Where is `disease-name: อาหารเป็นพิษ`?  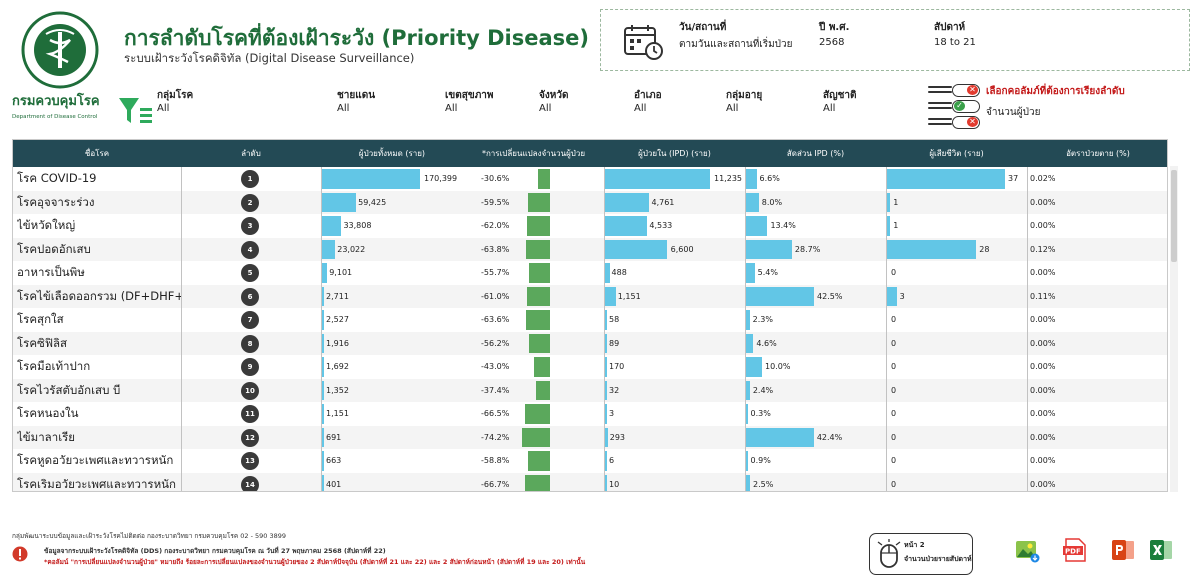
disease-name: อาหารเป็นพิษ is located at coordinates (51, 272).